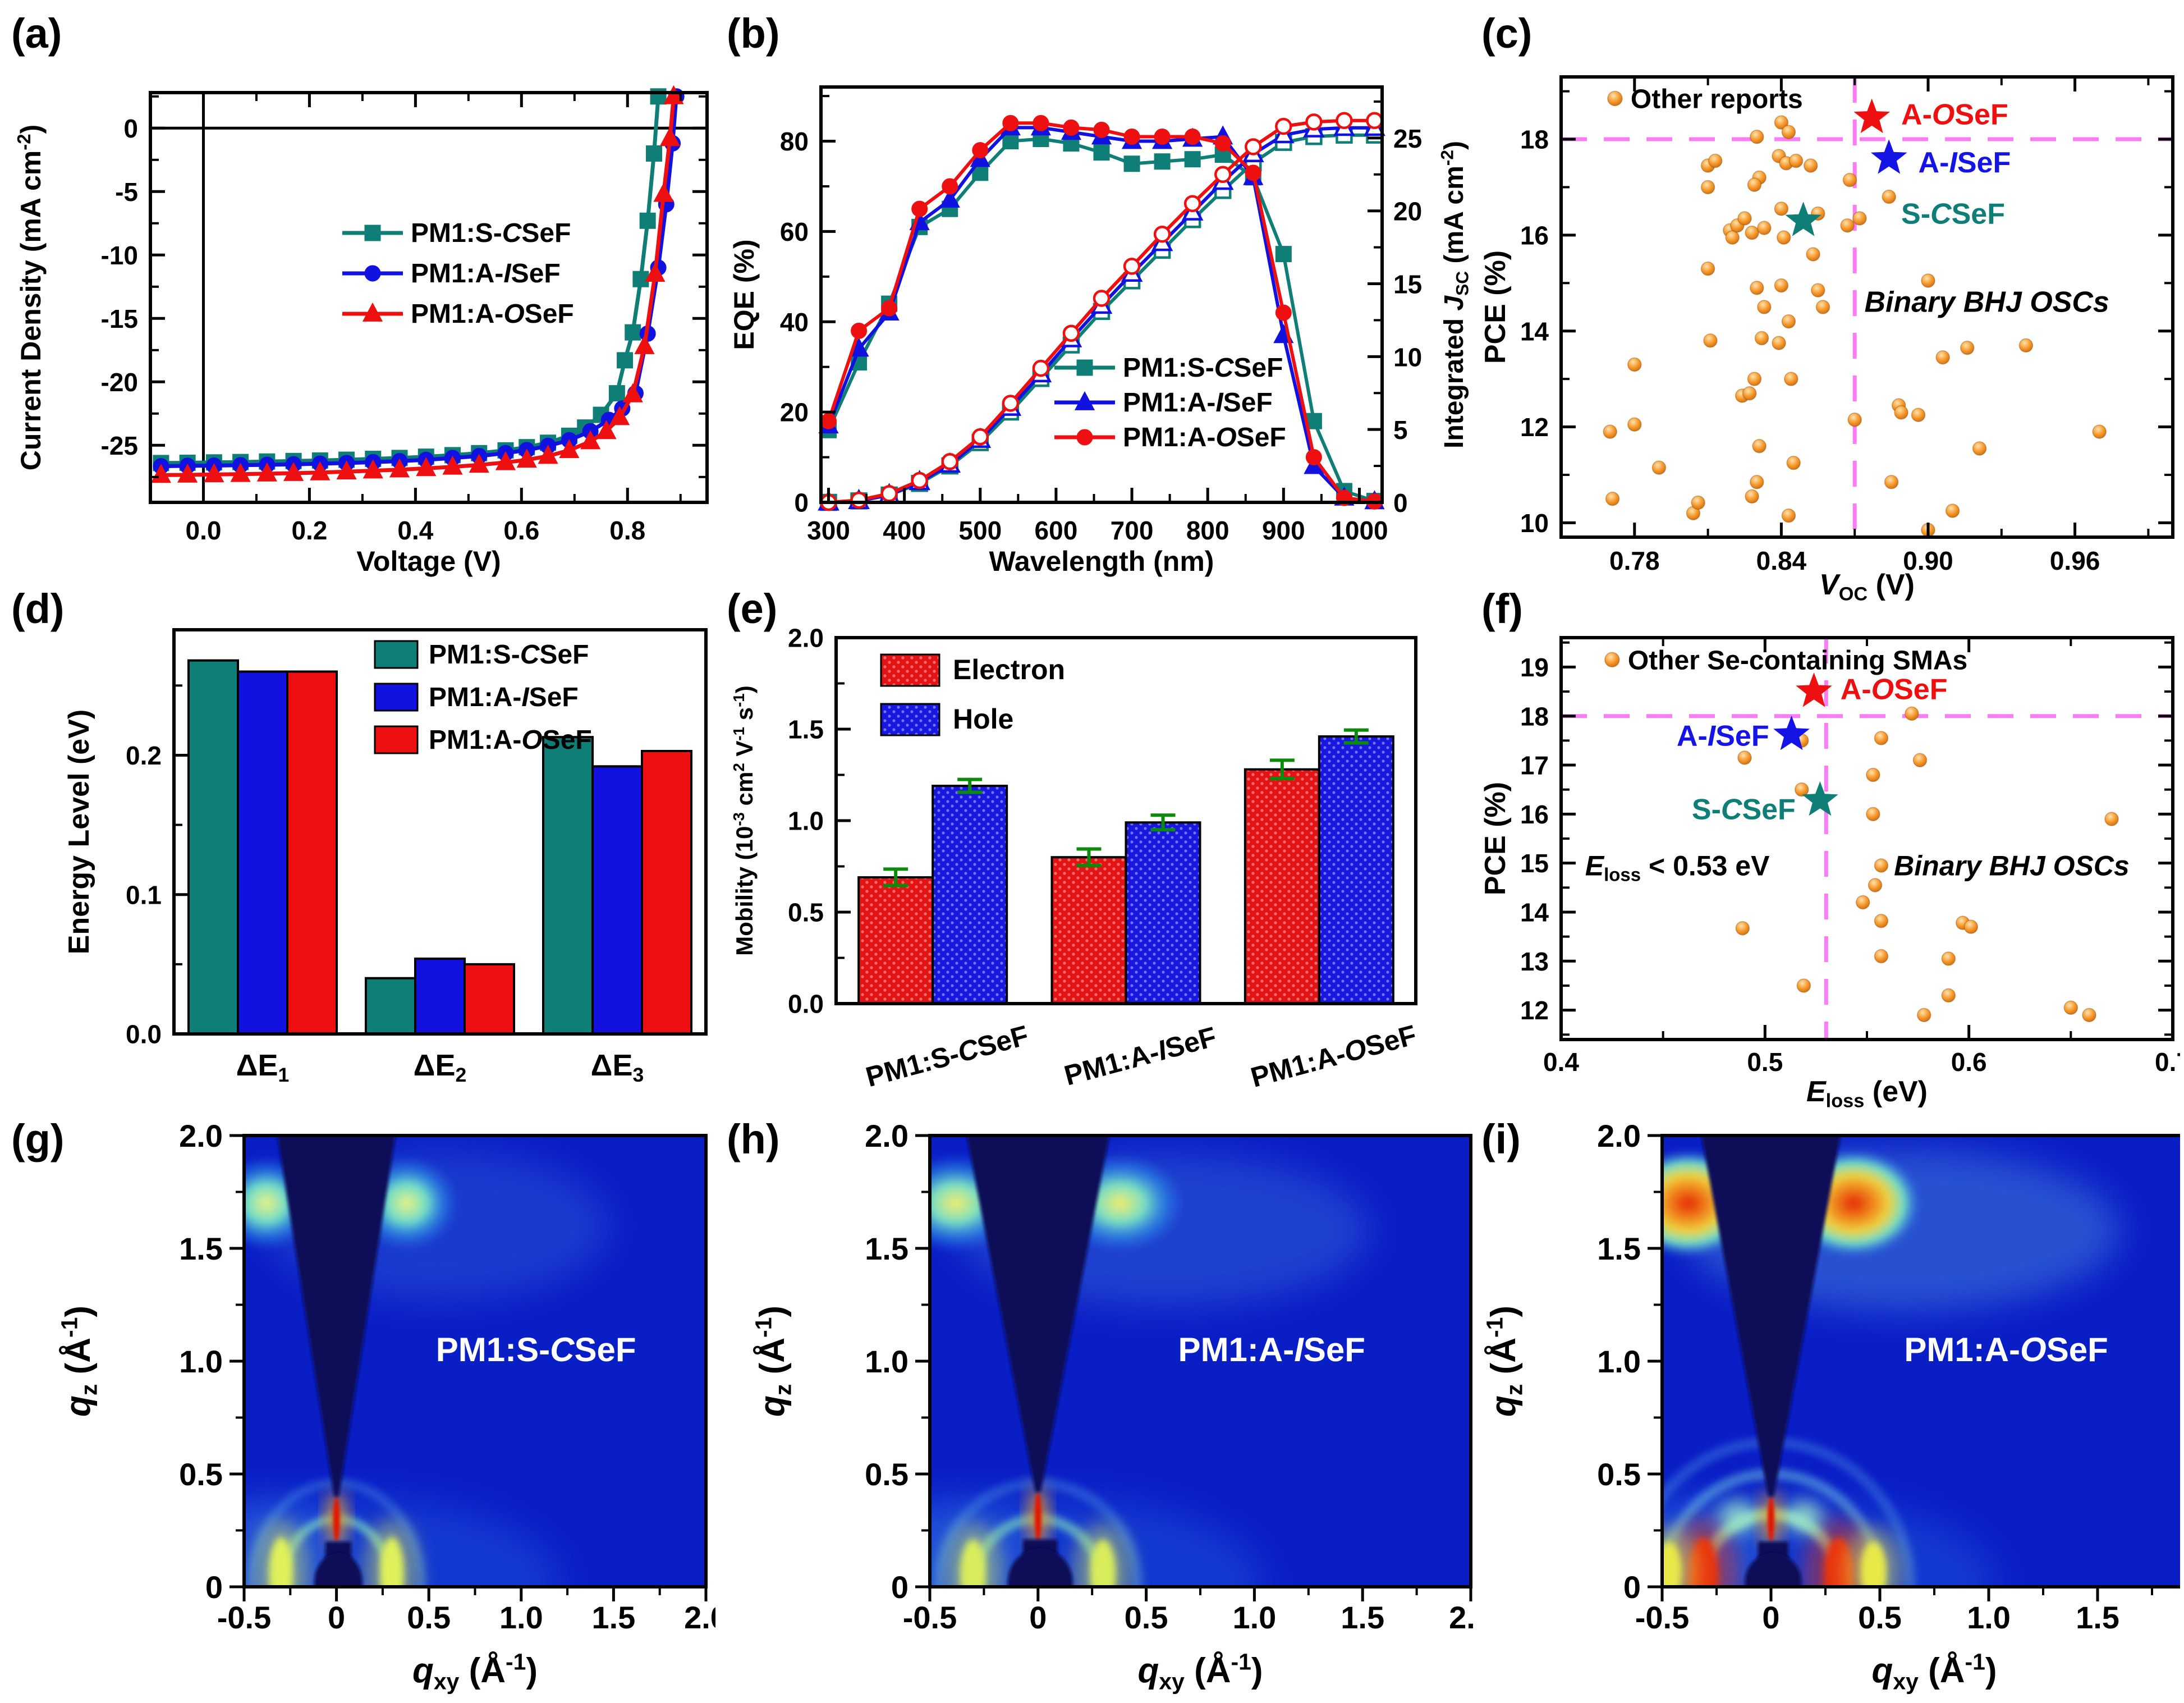 The height and width of the screenshot is (1703, 2184). Describe the element at coordinates (1928, 560) in the screenshot. I see `svg-text: 0.90` at that location.